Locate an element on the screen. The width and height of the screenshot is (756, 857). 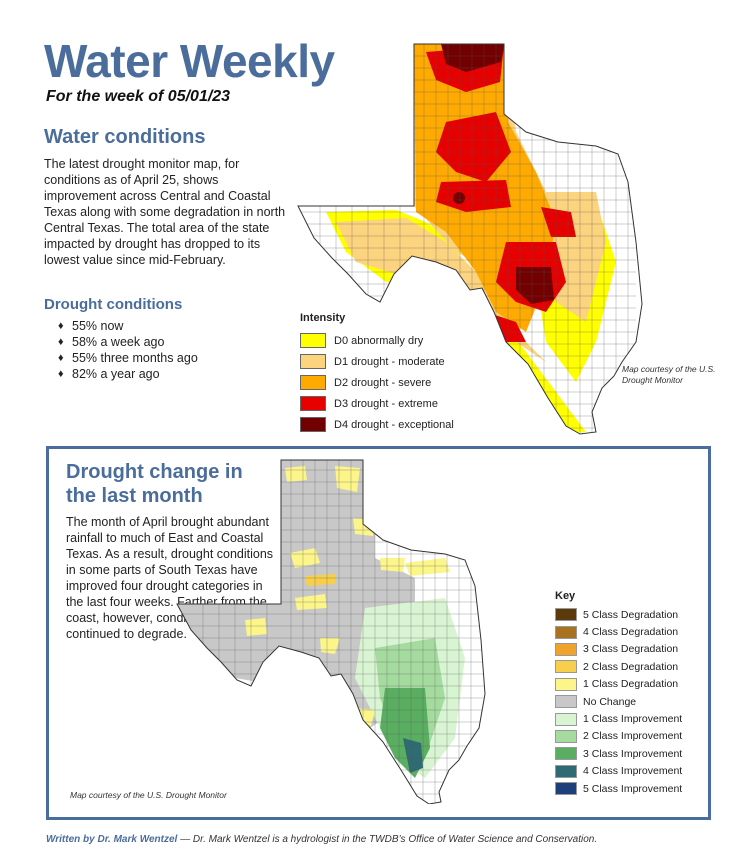
list-item: ♦ 82% a year ago is located at coordinates (109, 374).